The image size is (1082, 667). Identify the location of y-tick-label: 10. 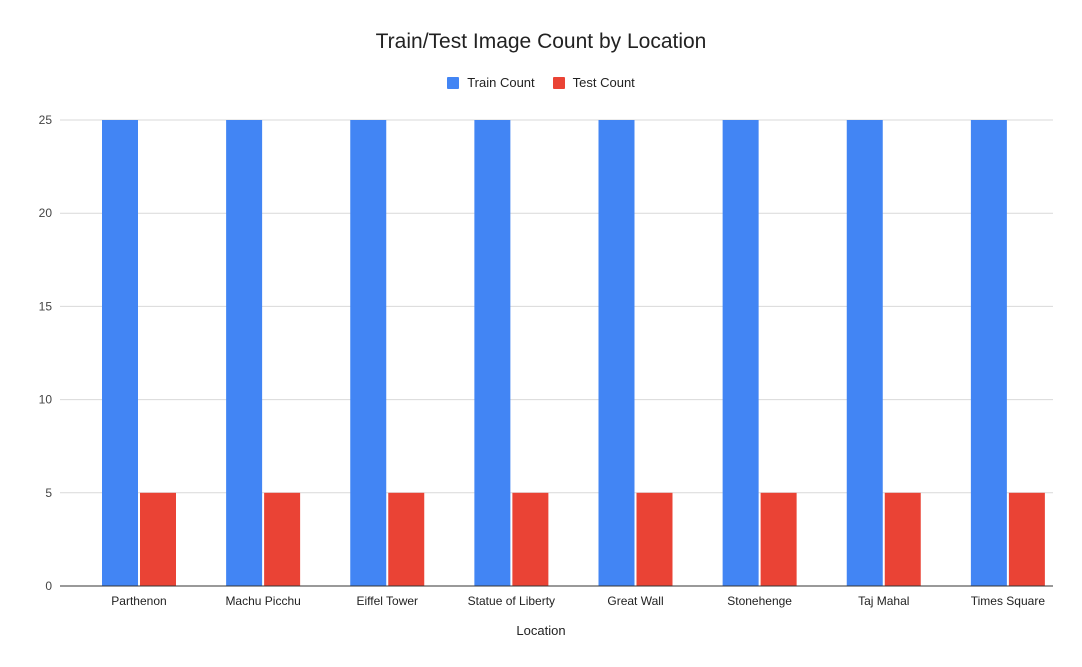
(46, 400).